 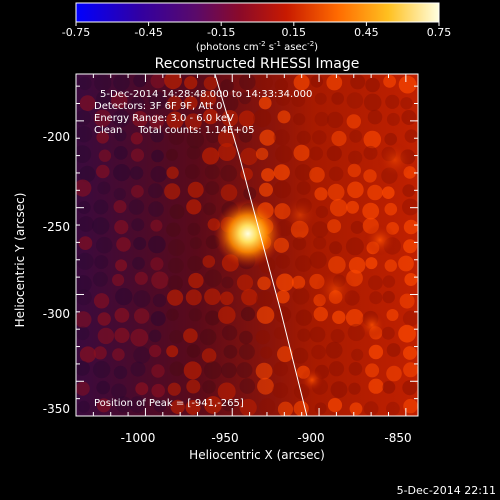 I want to click on colorbar-units: (photons cm-2 s-1 asec-2), so click(x=257, y=46).